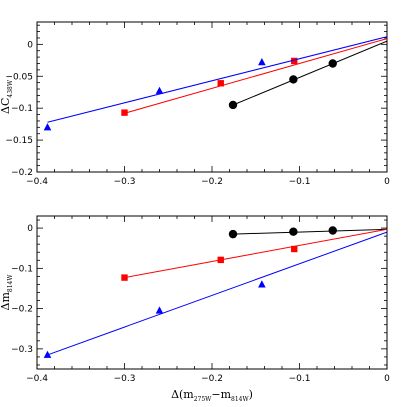 This screenshot has height=407, width=407. What do you see at coordinates (22, 350) in the screenshot?
I see `y-tick-label: −0.3` at bounding box center [22, 350].